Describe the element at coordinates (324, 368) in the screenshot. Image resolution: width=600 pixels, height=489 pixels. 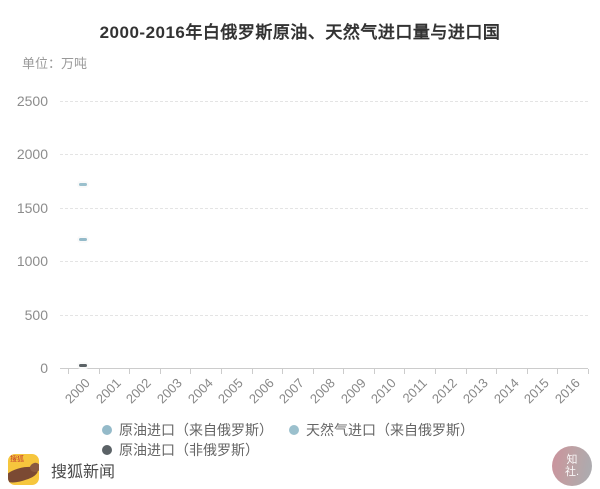
I see `x-axis-line` at that location.